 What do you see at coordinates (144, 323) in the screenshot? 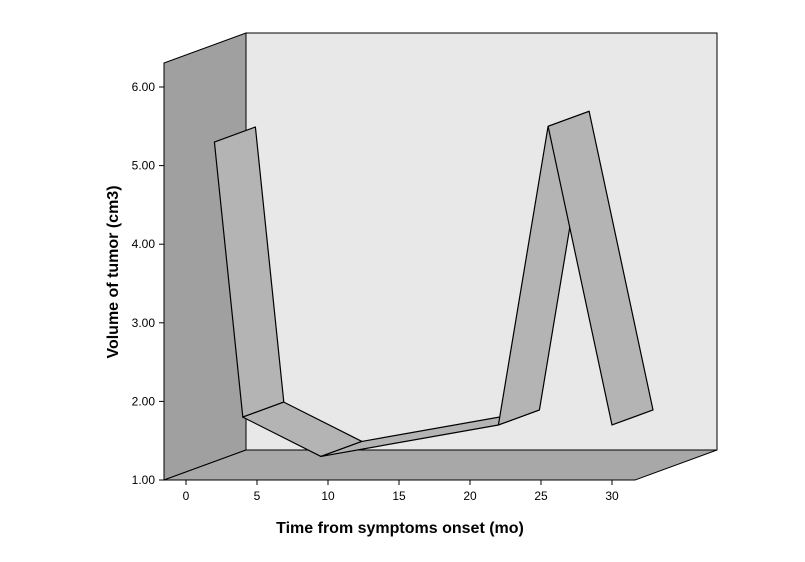
I see `y-tick-label: 3.00` at bounding box center [144, 323].